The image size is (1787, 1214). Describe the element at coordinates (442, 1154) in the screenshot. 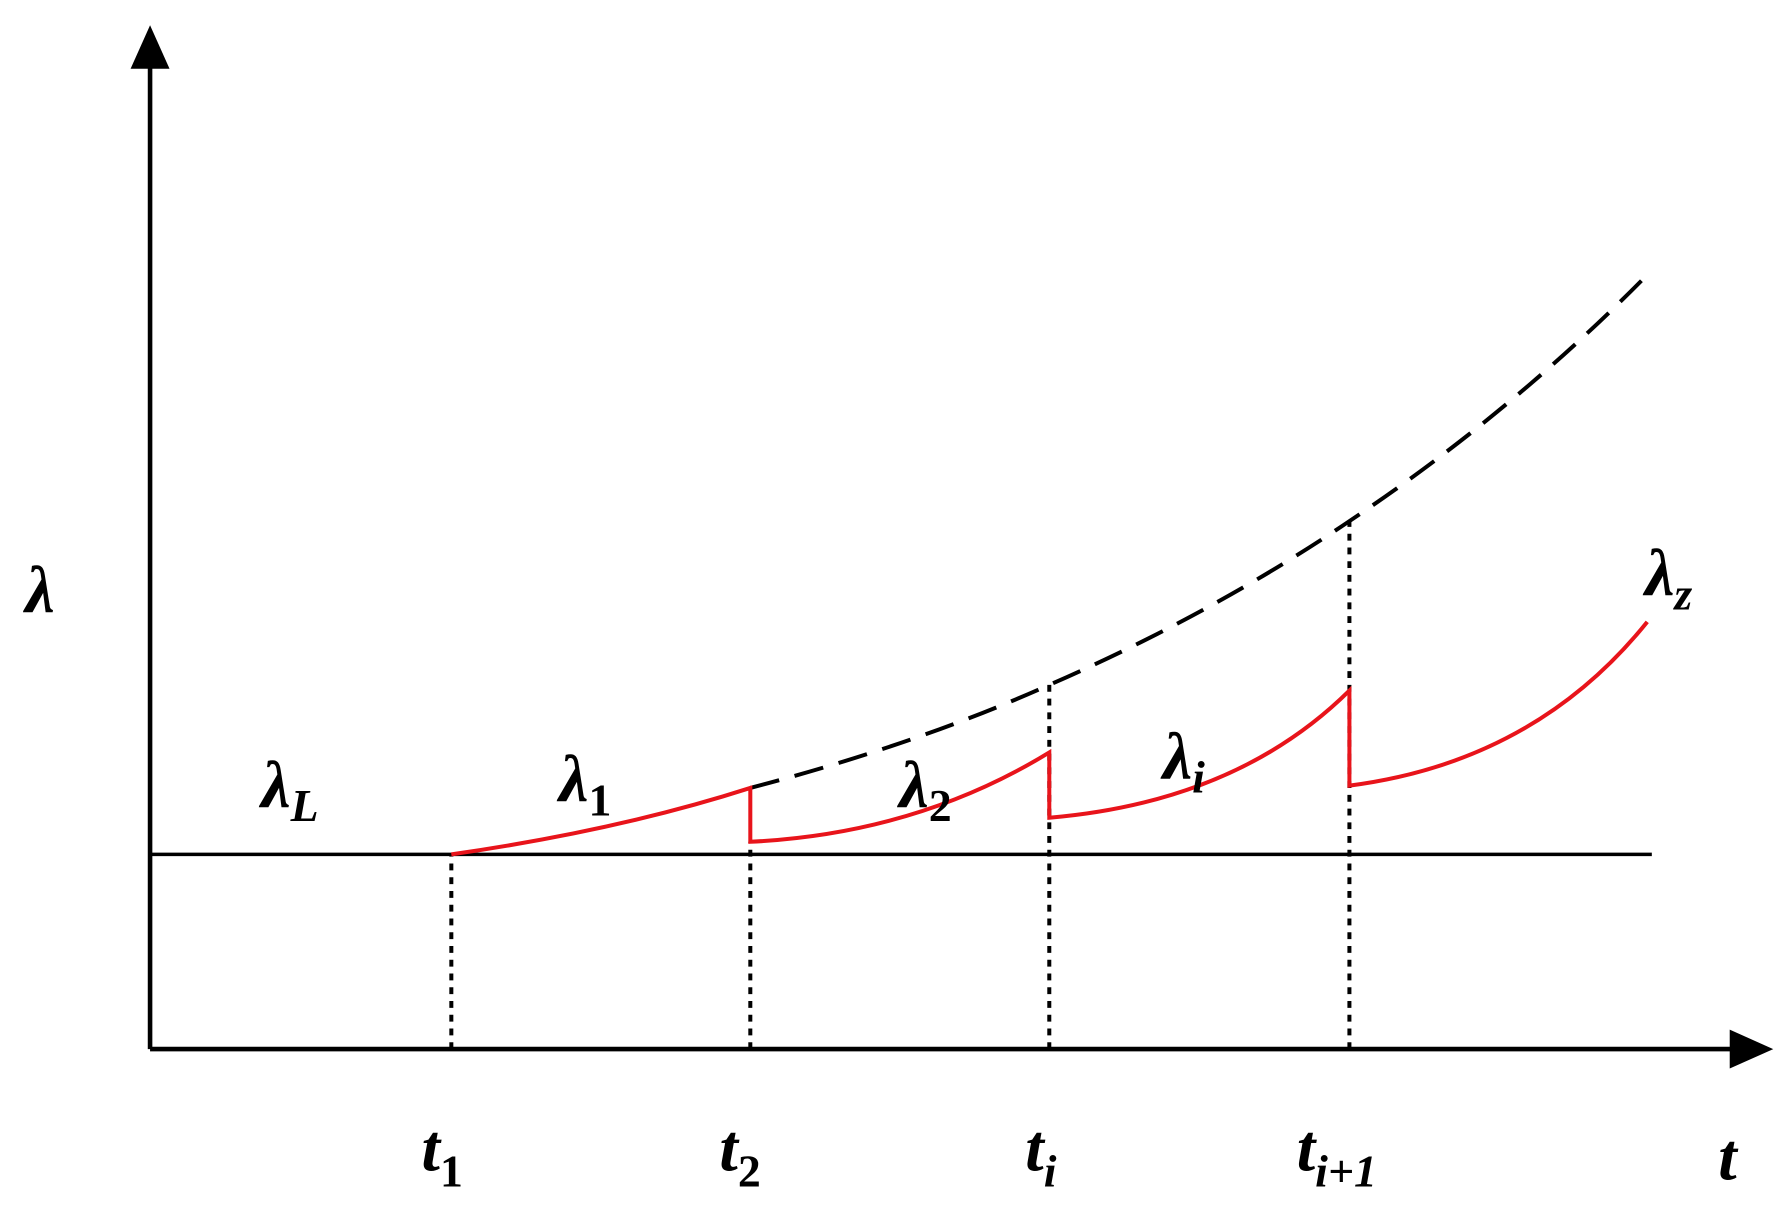

I see `time-label: t1` at that location.